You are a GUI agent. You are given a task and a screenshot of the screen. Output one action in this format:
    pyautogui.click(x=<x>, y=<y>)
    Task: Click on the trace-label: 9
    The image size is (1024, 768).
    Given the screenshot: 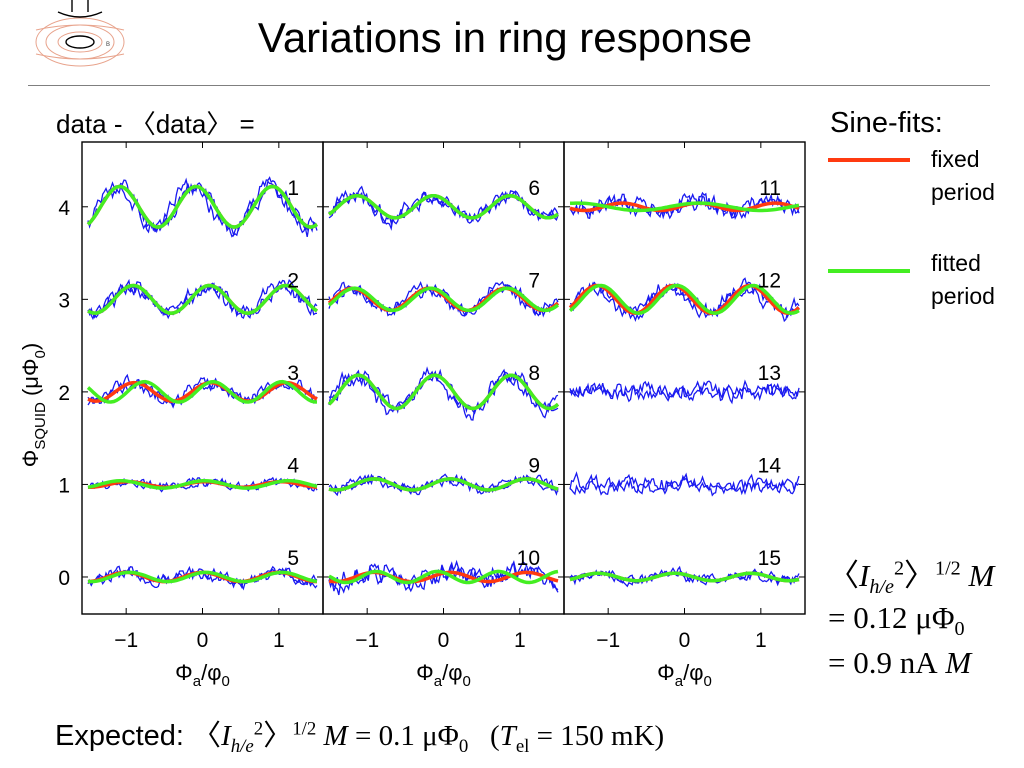 What is the action you would take?
    pyautogui.click(x=534, y=465)
    